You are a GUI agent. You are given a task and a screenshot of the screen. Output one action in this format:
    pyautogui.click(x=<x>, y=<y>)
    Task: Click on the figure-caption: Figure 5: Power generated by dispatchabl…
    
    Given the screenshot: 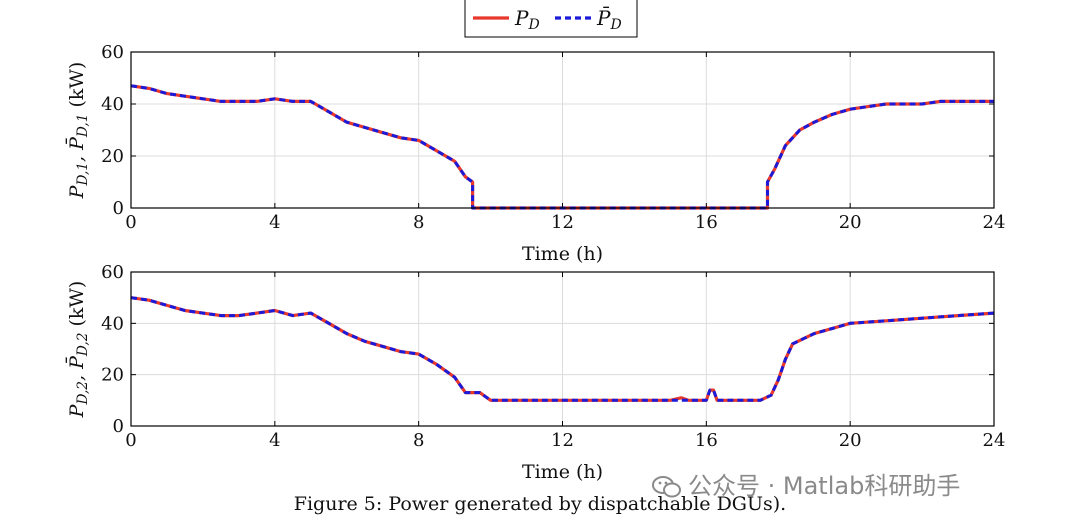 What is the action you would take?
    pyautogui.click(x=540, y=504)
    